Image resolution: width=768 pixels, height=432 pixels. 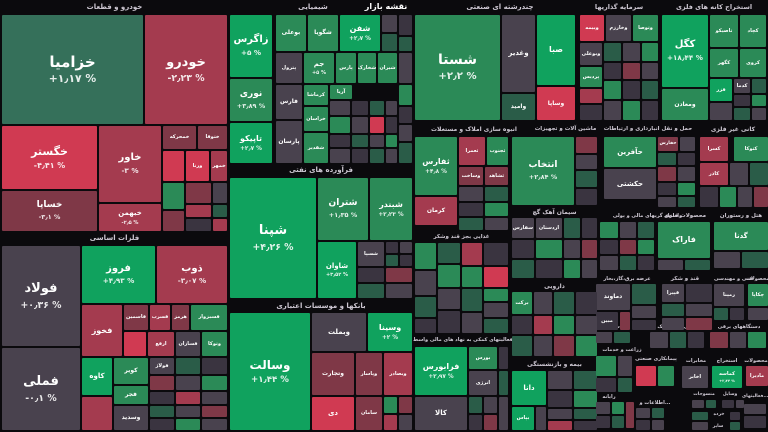 What do you see at coordinates (543, 171) in the screenshot?
I see `stock-tile: انتخاب +۲٫۸۴ %` at bounding box center [543, 171].